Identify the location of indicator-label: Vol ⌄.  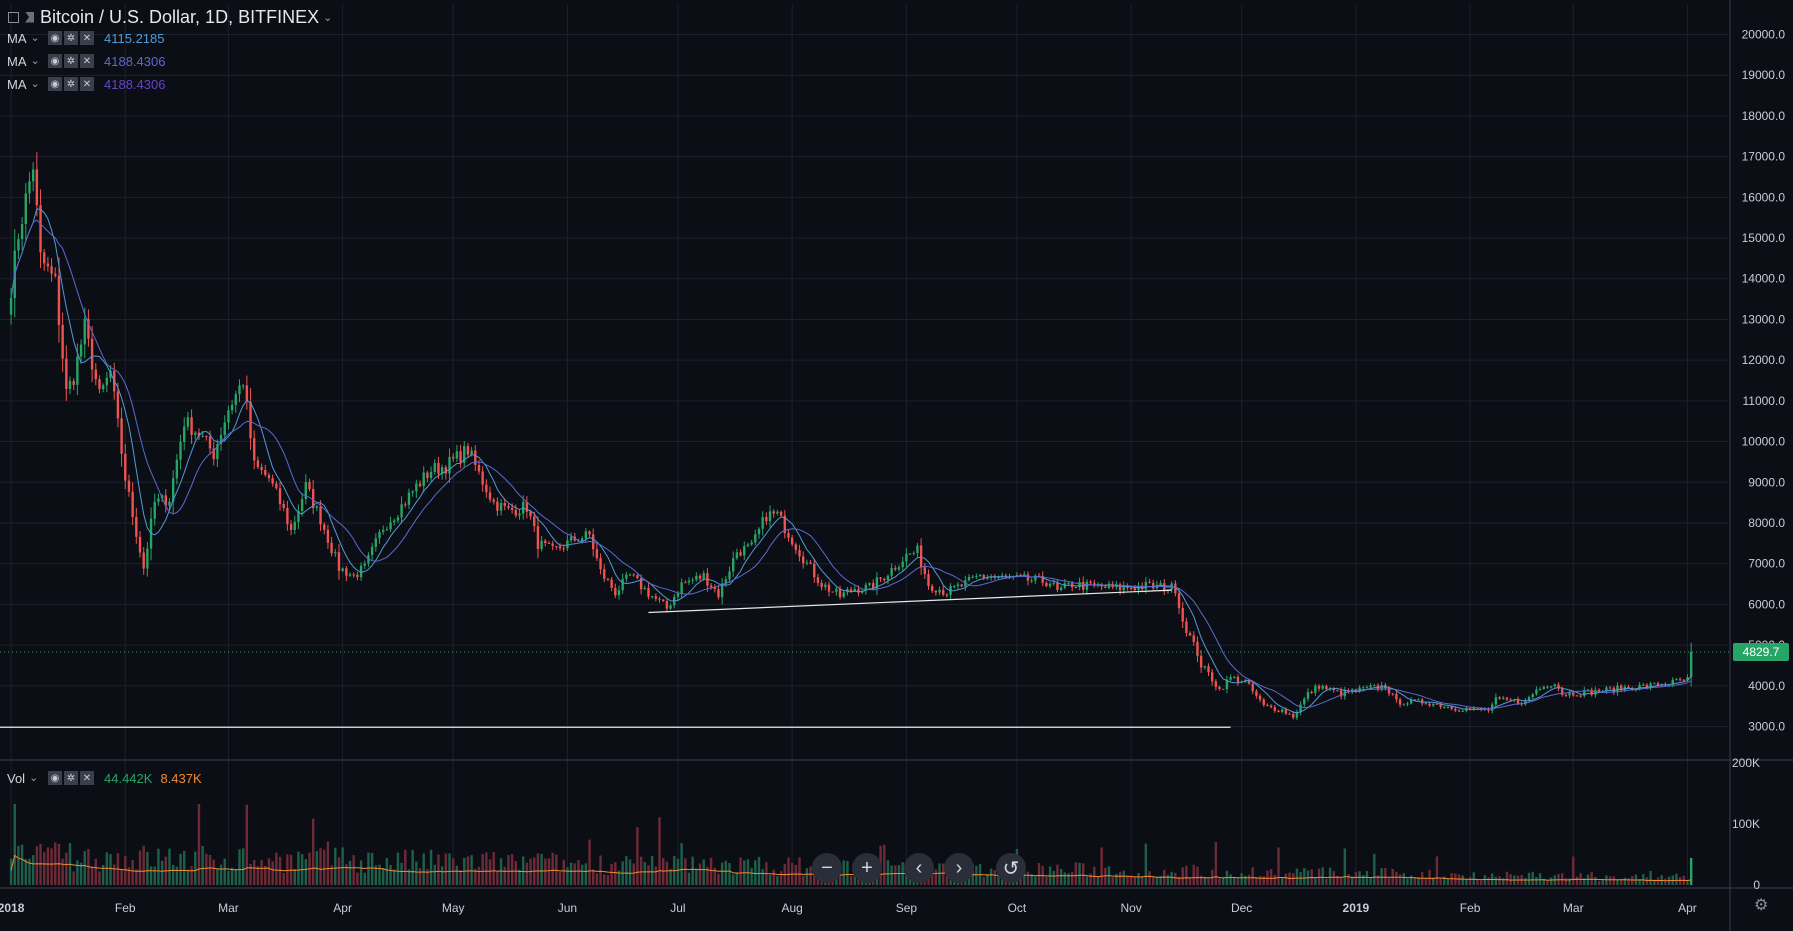
(23, 778).